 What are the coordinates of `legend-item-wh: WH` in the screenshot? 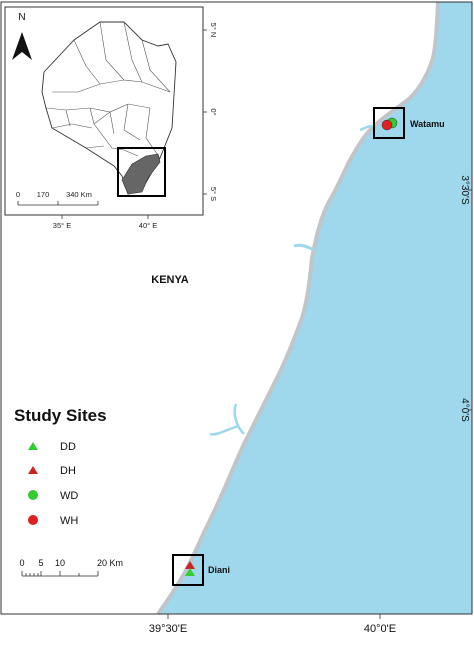 It's located at (53, 521).